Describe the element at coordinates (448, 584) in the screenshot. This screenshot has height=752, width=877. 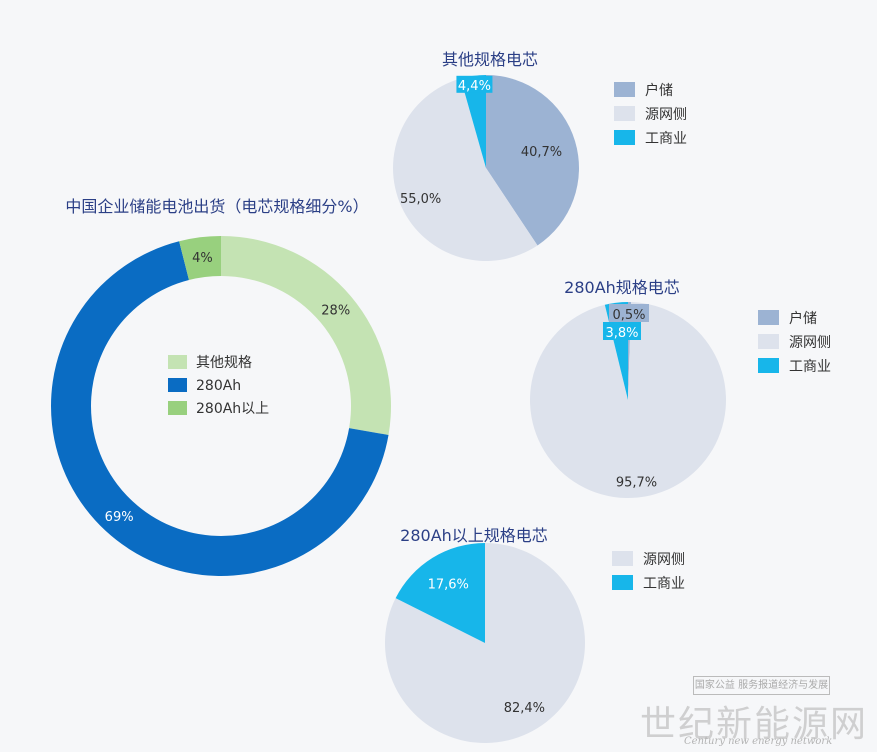
I see `pie3-label-1: 17,6%` at that location.